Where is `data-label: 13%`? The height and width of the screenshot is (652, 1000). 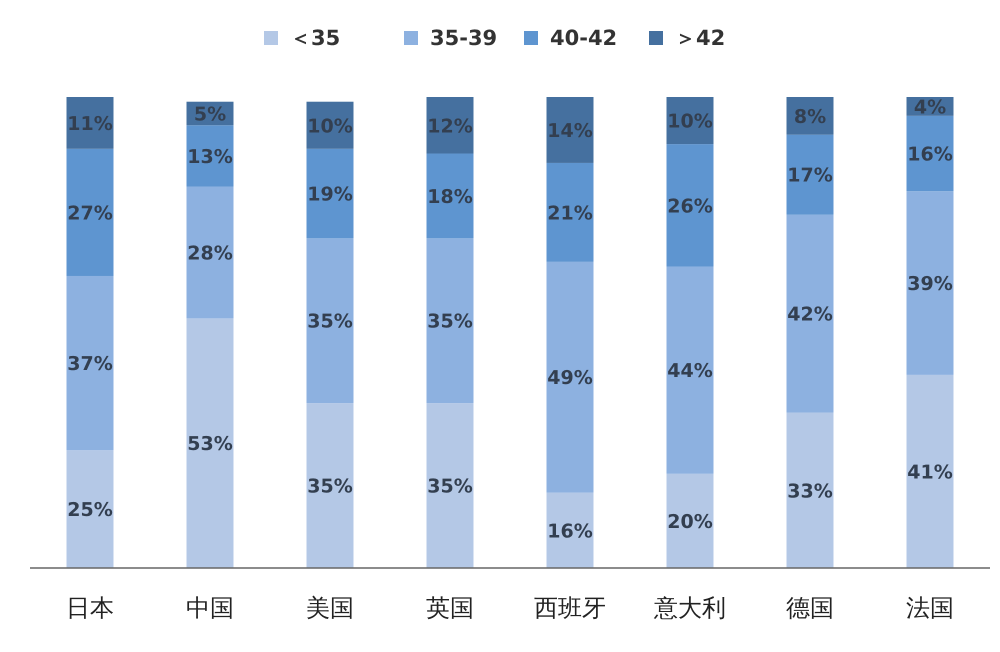
data-label: 13% is located at coordinates (210, 157).